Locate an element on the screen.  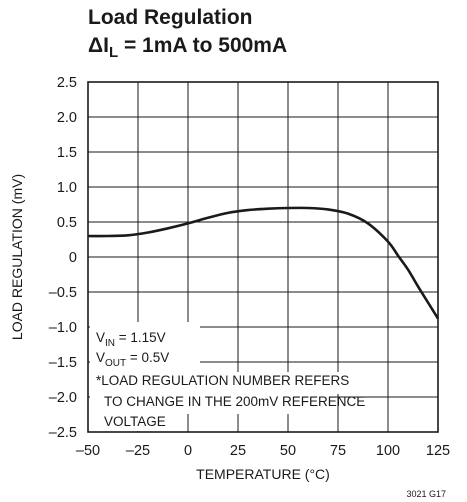
y-tick-label: 2.0 is located at coordinates (67, 118).